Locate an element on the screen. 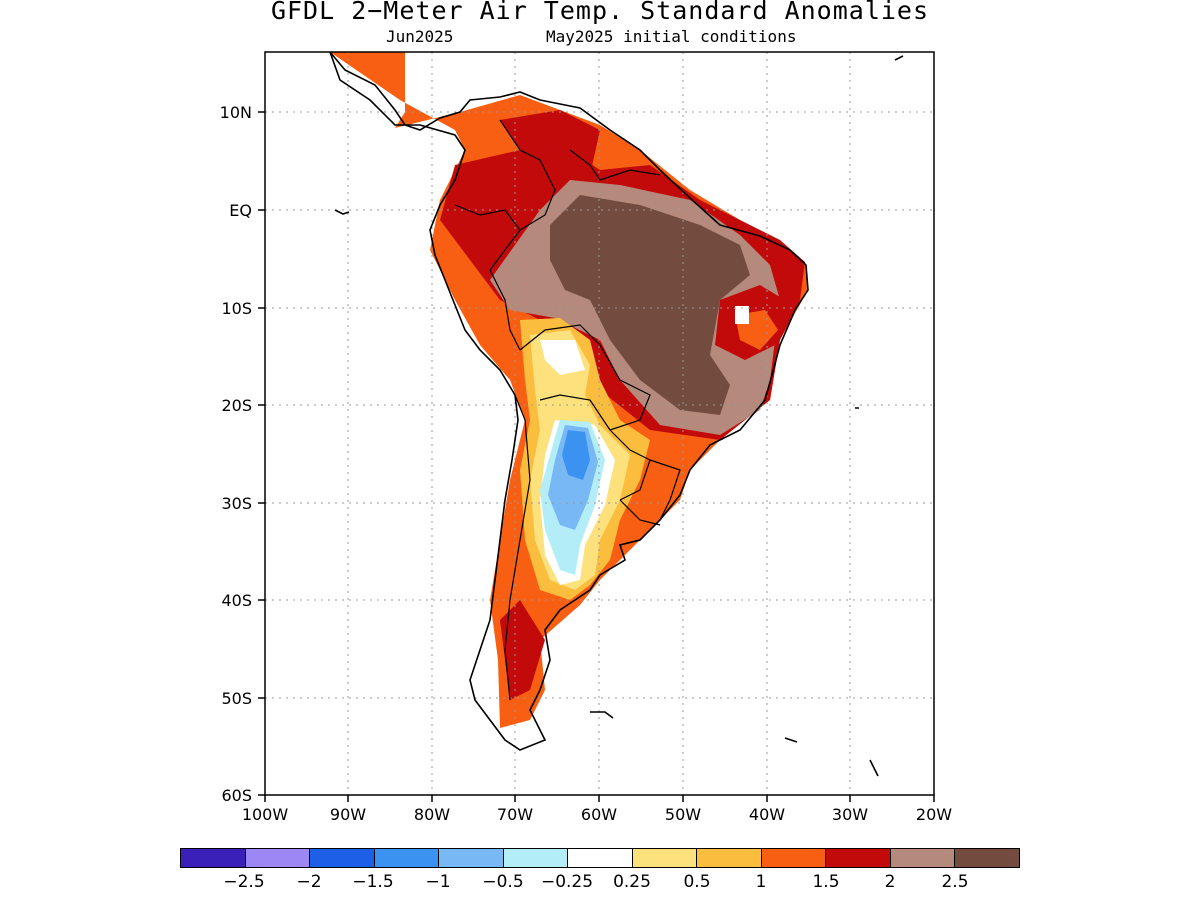  lat-label: EQ is located at coordinates (240, 210).